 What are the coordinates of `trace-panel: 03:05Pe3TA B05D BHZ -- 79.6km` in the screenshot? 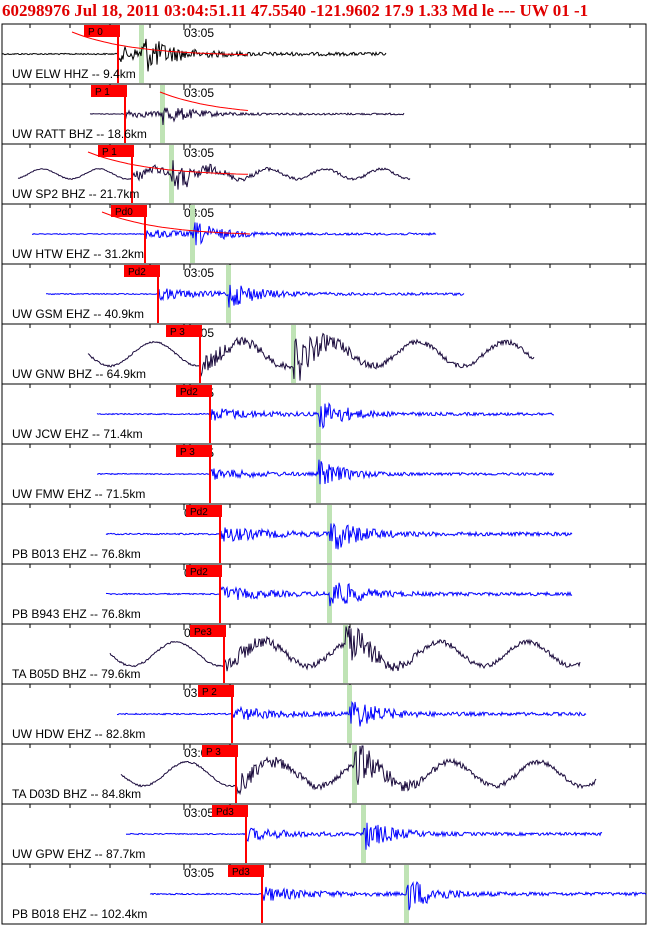 It's located at (324, 654).